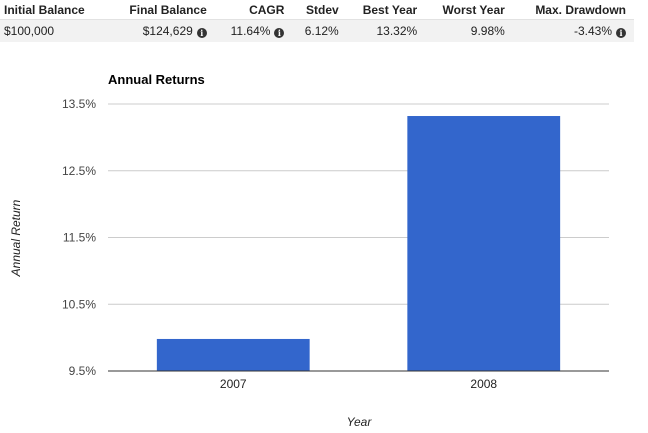 The image size is (648, 433). I want to click on value-final-balance: $124,629 i, so click(162, 30).